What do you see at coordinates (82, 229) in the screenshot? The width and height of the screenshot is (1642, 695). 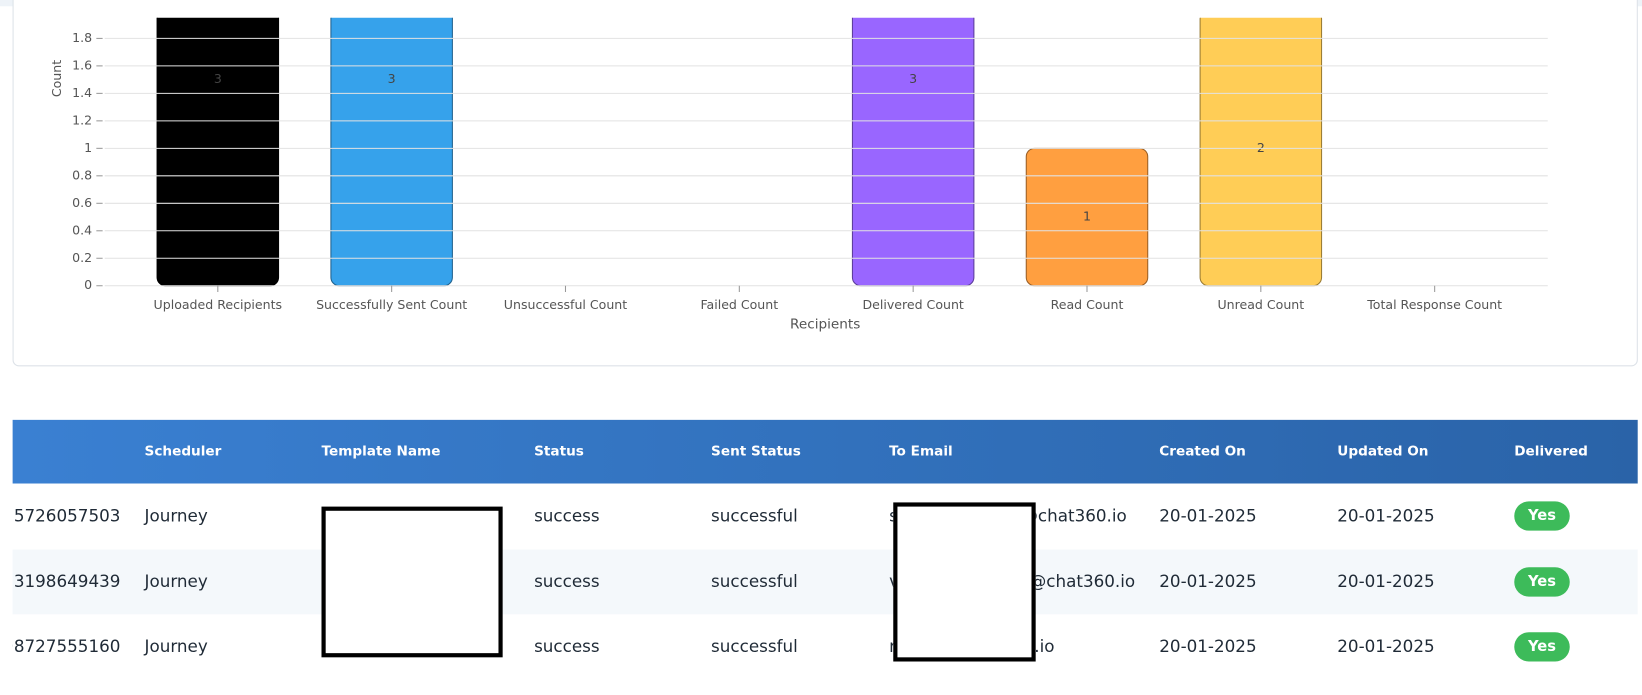 I see `y-tick-label: 0.4` at bounding box center [82, 229].